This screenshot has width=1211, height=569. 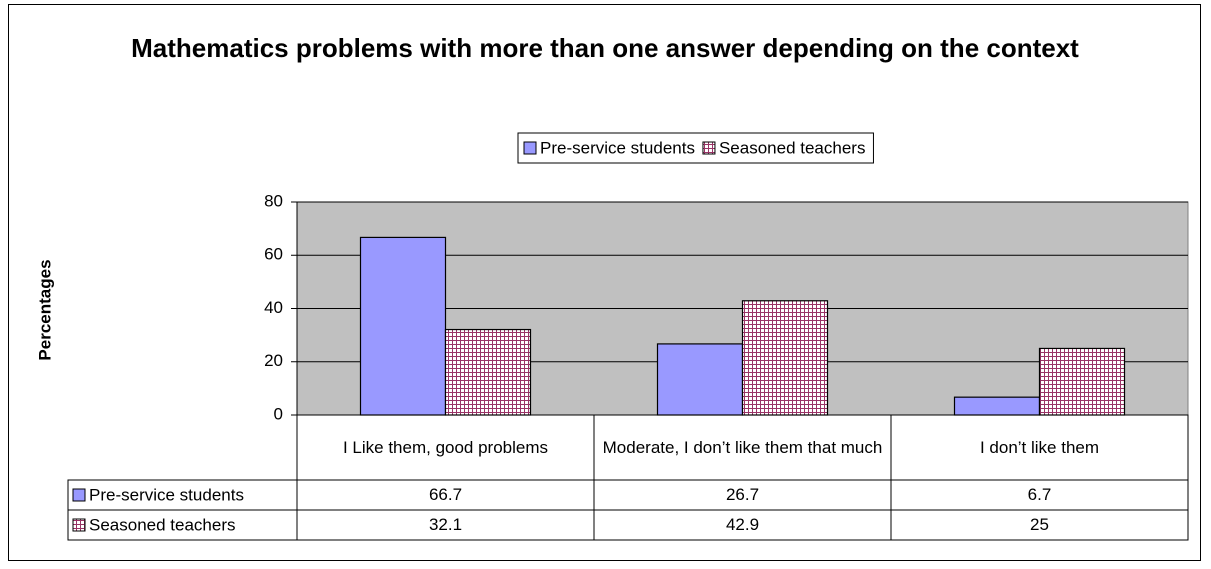 I want to click on table-value: 66.7, so click(x=445, y=494).